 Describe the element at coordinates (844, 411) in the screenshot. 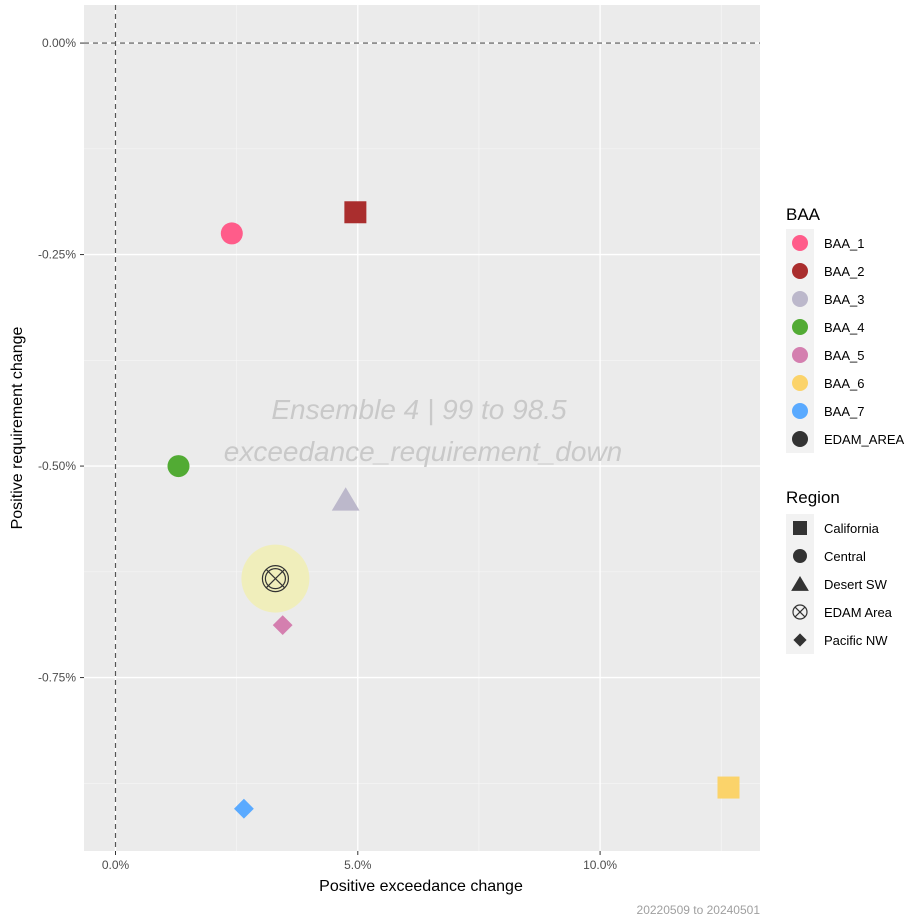

I see `legend-label-baa-7: BAA_7` at that location.